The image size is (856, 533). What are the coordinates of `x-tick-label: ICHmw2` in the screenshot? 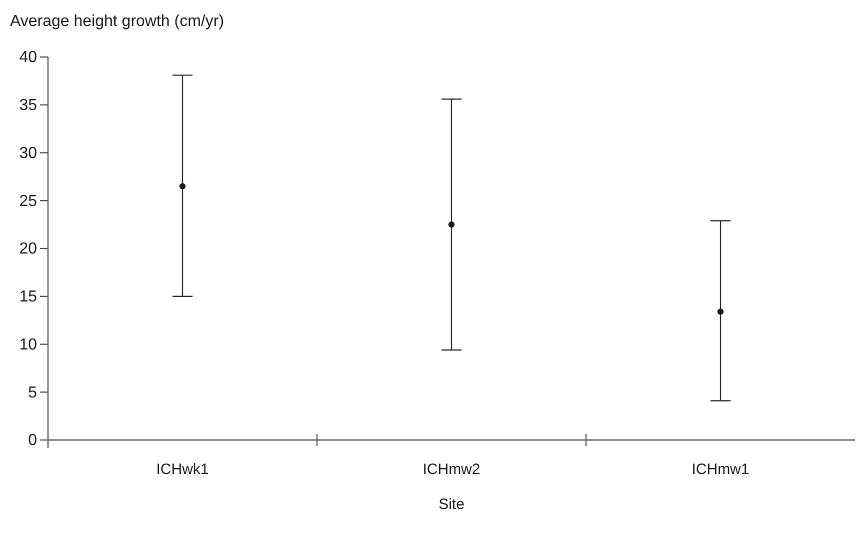 It's located at (451, 469).